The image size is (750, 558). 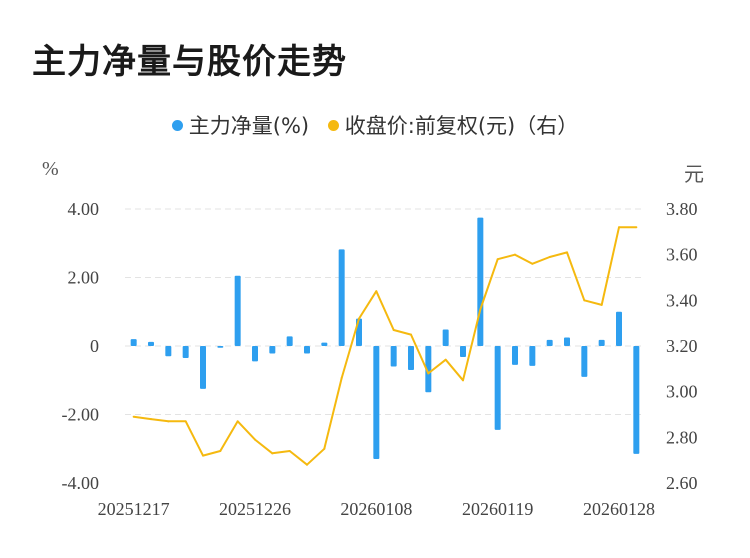 I want to click on x-tick-label-3: 20260119, so click(x=497, y=509).